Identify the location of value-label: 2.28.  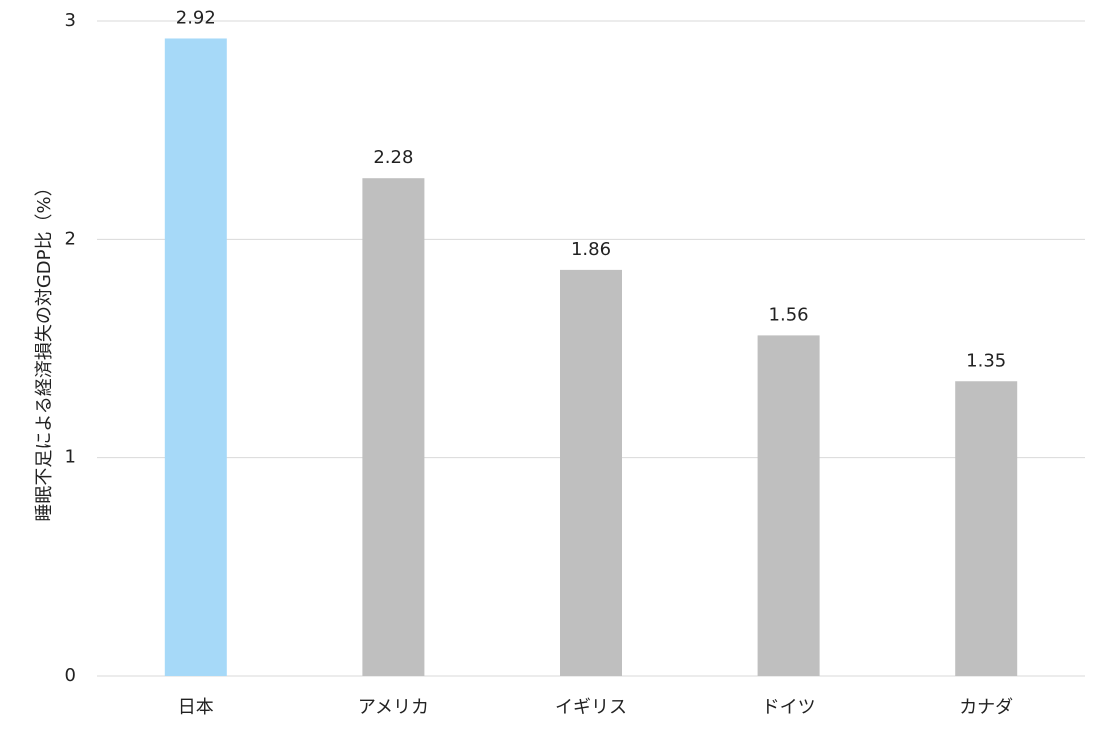
(393, 157).